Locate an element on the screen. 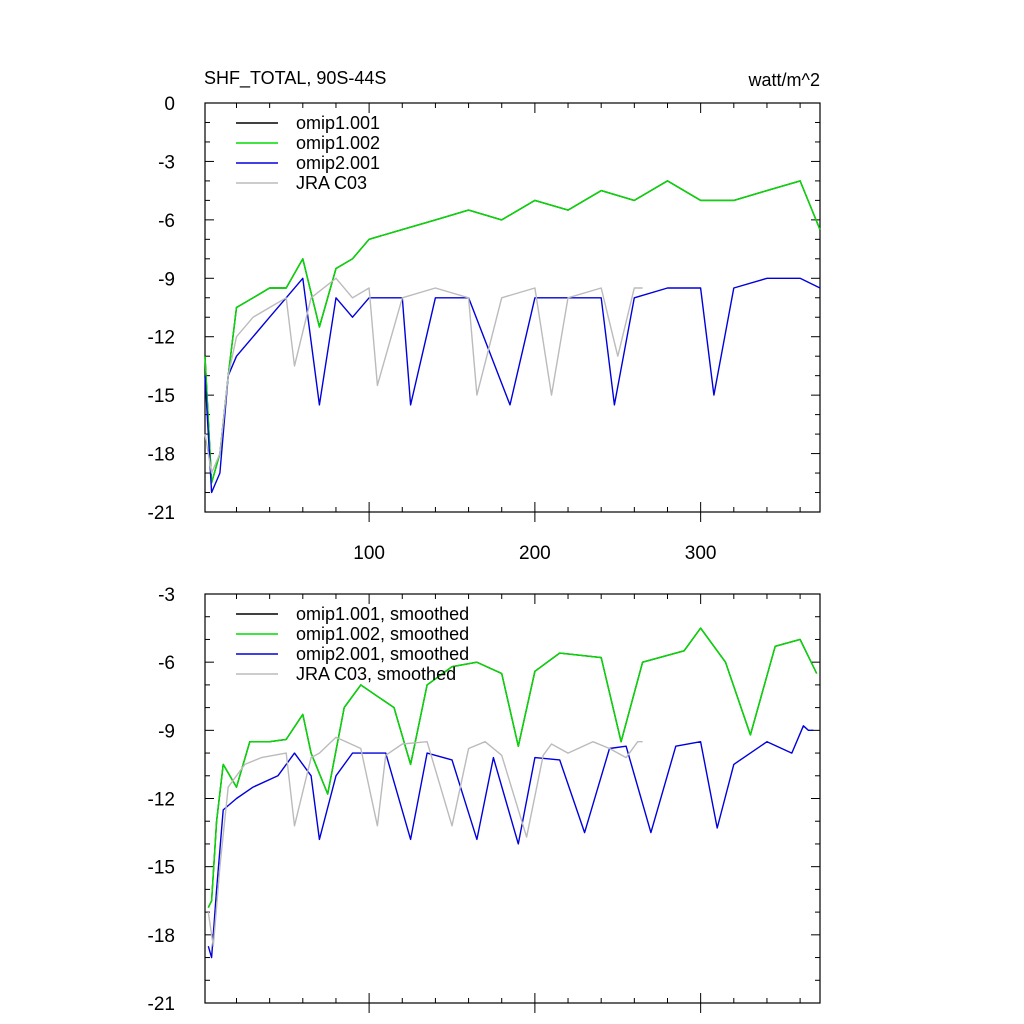 The image size is (1024, 1024). legend-label: omip1.001, smoothed is located at coordinates (382, 614).